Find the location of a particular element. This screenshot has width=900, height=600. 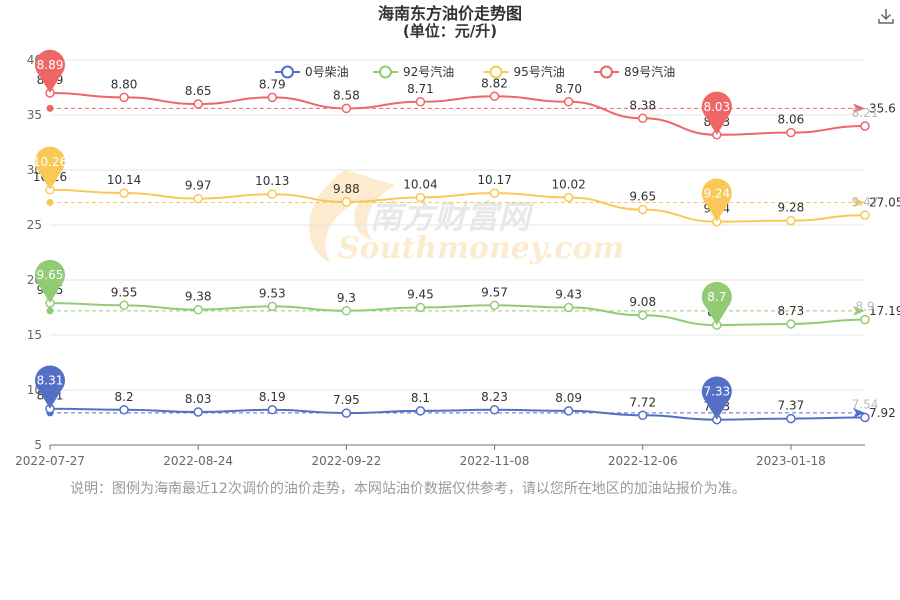

data-label: 9.08 is located at coordinates (642, 302).